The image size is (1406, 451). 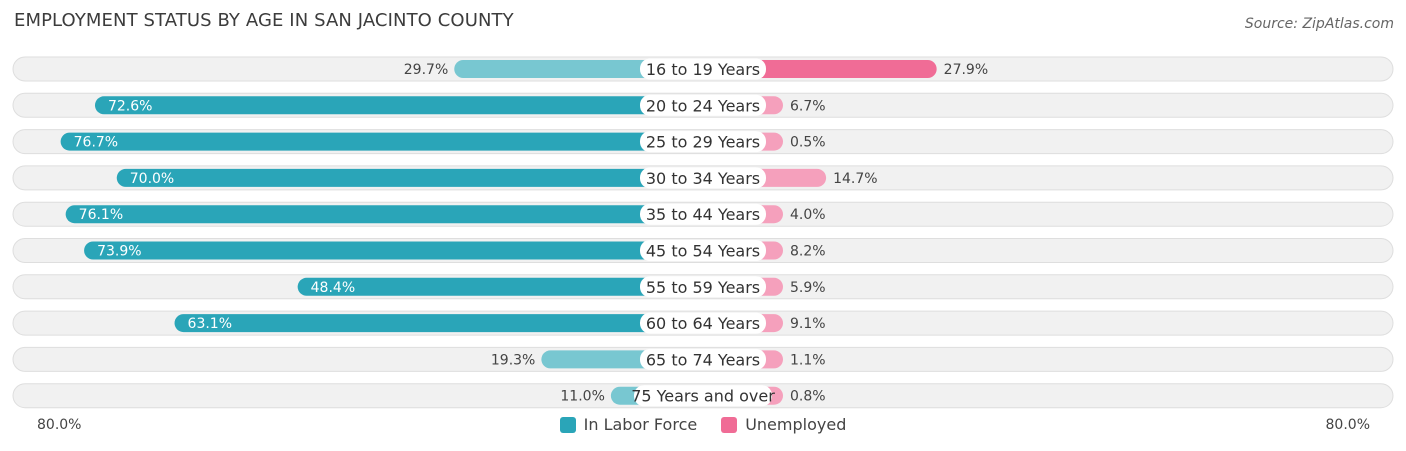 I want to click on unemployed-value-25-to-29-years: 0.5%, so click(x=808, y=143).